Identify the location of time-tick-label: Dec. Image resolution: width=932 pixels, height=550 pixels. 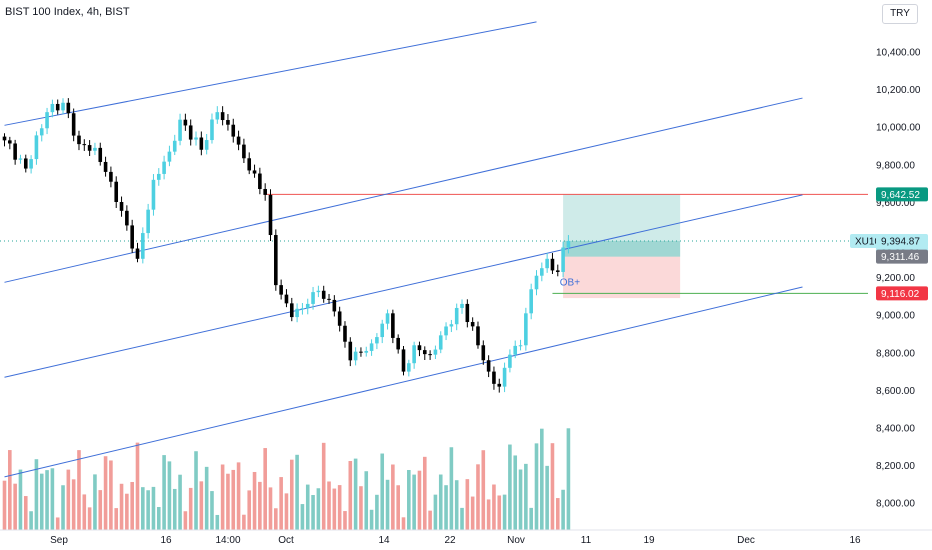
(746, 540).